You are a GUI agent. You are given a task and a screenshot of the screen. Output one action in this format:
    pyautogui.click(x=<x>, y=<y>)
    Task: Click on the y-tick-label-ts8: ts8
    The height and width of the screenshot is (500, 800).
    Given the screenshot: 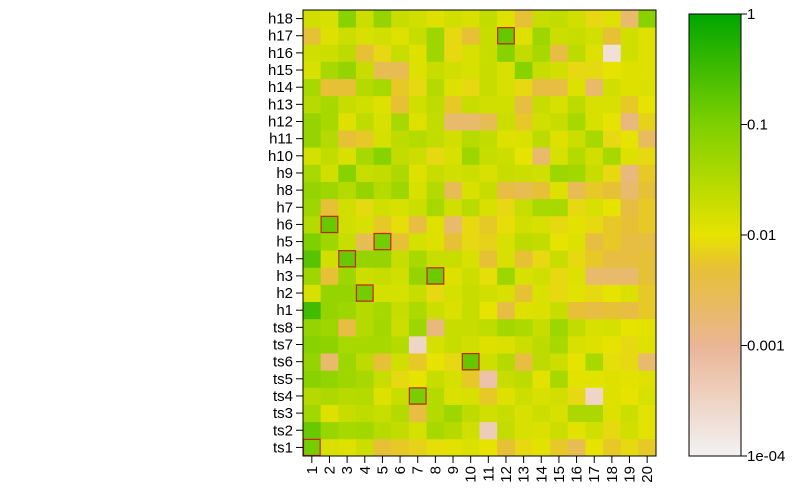 What is the action you would take?
    pyautogui.click(x=283, y=327)
    